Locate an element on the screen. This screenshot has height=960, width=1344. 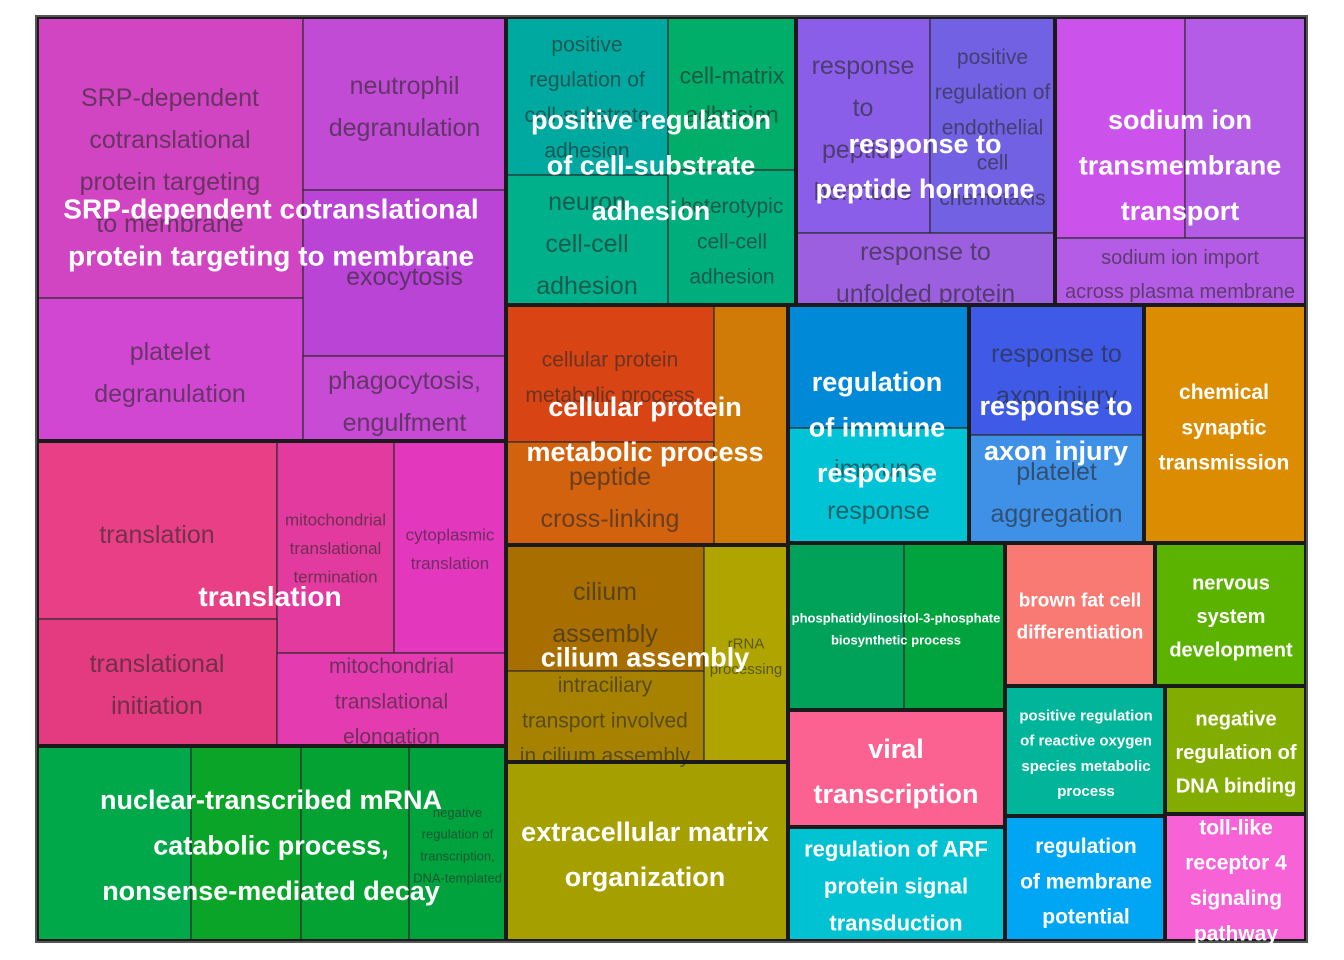
group-label-cilium-assembly: cilium assembly is located at coordinates (645, 658).